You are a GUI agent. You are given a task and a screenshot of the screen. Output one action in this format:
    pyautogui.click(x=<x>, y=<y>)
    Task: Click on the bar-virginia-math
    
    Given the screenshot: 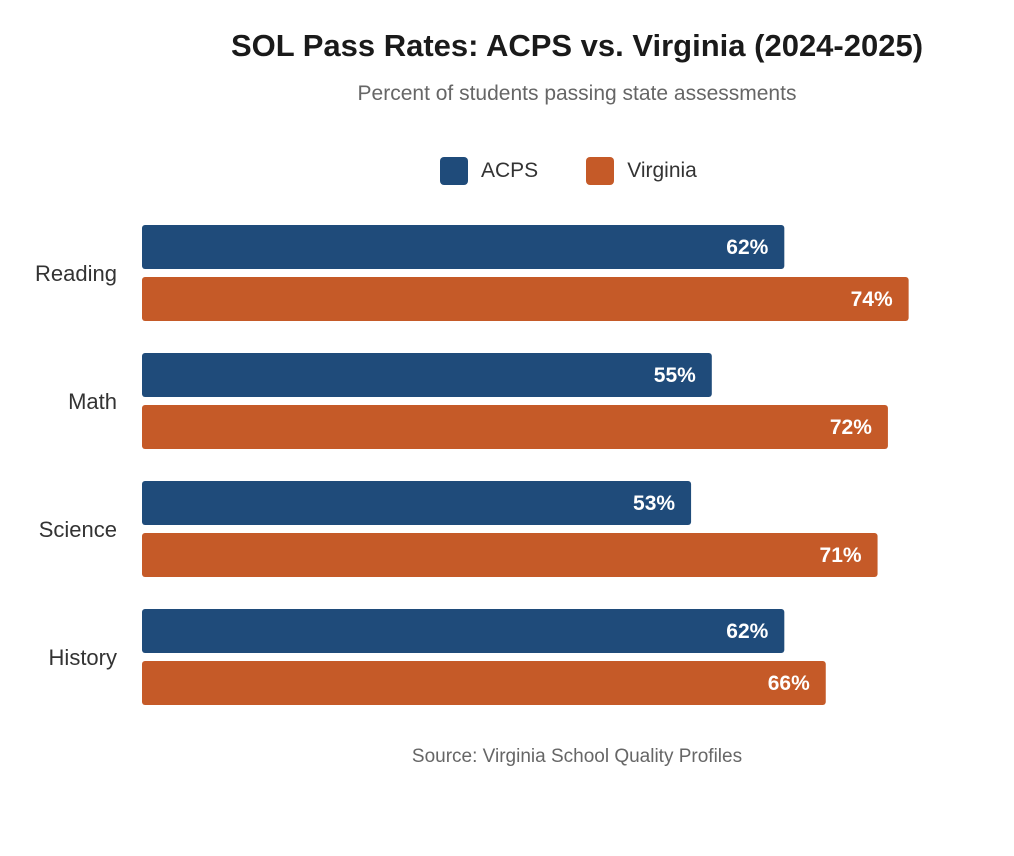 What is the action you would take?
    pyautogui.click(x=515, y=427)
    